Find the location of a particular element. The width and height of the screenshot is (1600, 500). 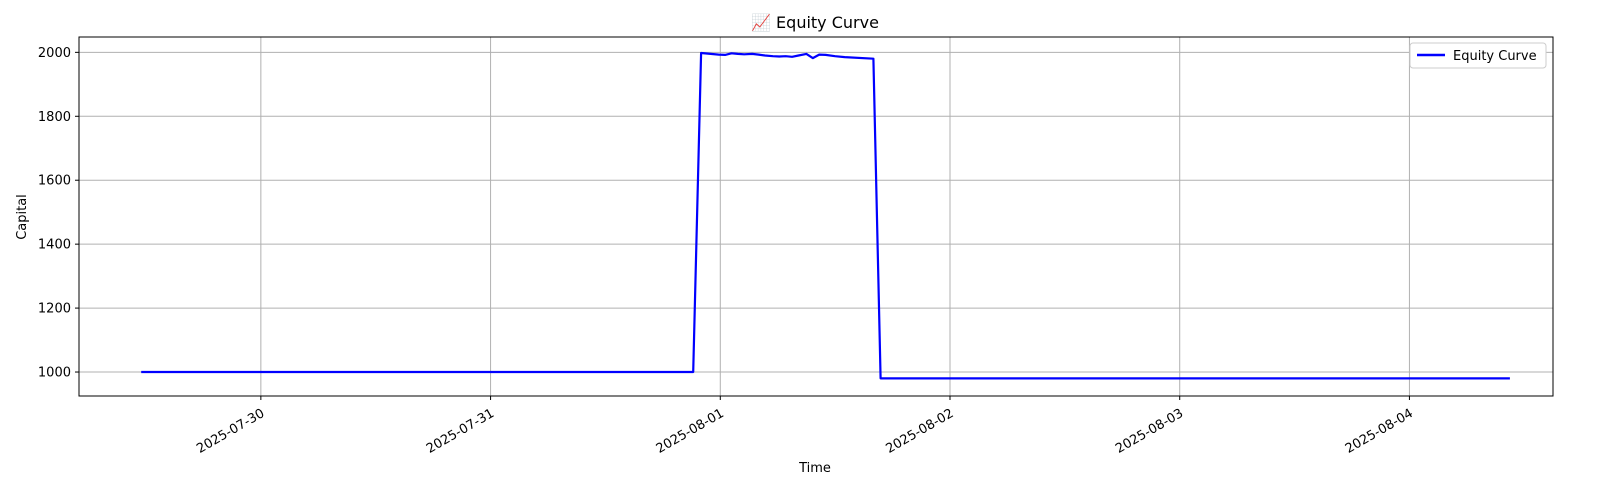

y-tick-label: 1400 is located at coordinates (54, 245).